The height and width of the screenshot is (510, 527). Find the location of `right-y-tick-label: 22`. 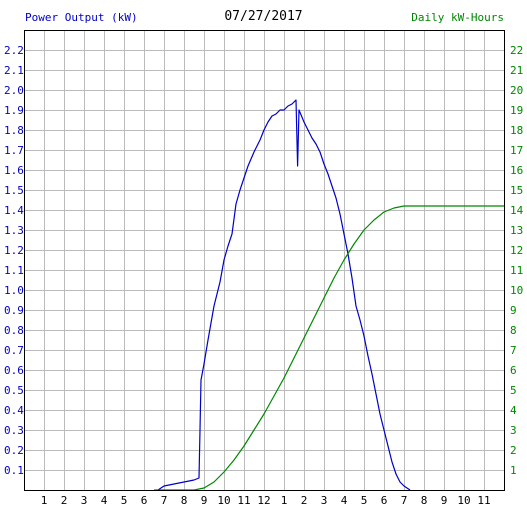

right-y-tick-label: 22 is located at coordinates (516, 50).